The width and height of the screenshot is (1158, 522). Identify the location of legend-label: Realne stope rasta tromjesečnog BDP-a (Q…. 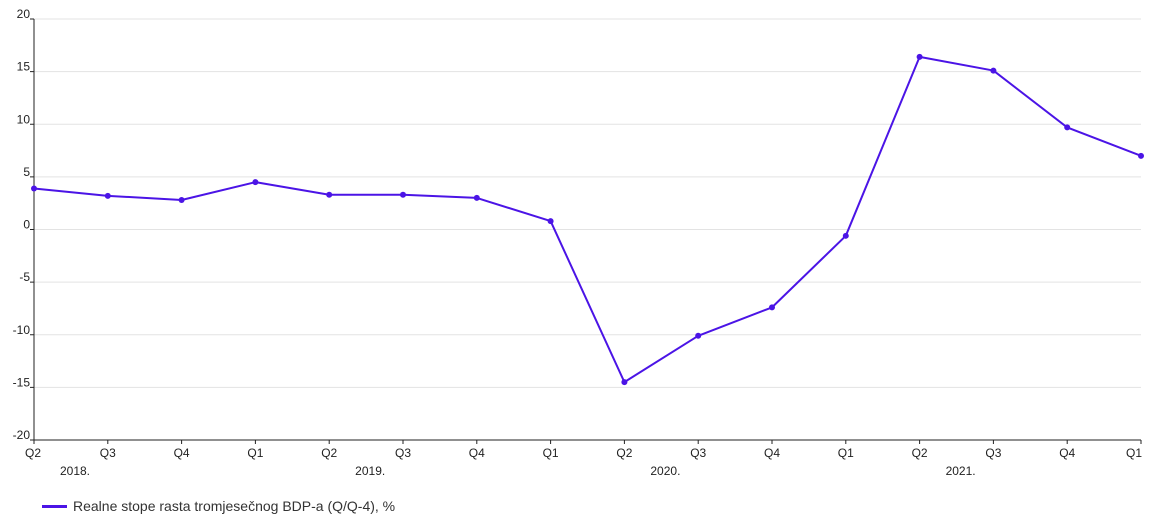
(234, 506).